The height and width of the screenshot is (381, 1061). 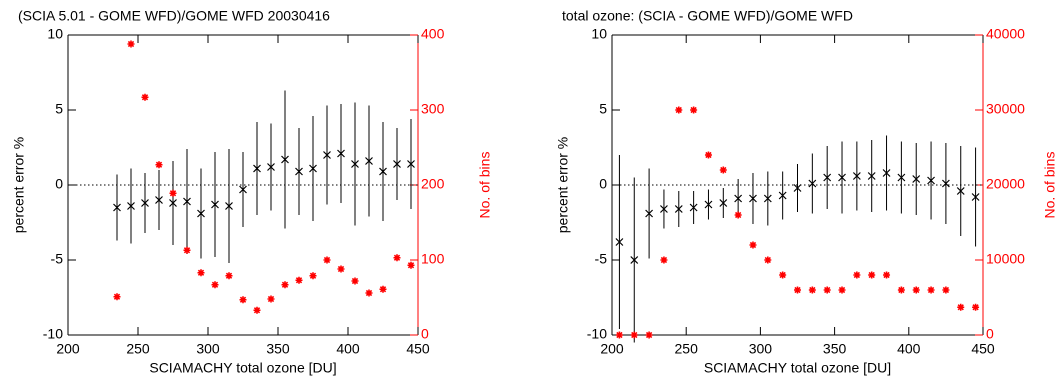 What do you see at coordinates (53, 334) in the screenshot?
I see `y-tick-label: -10` at bounding box center [53, 334].